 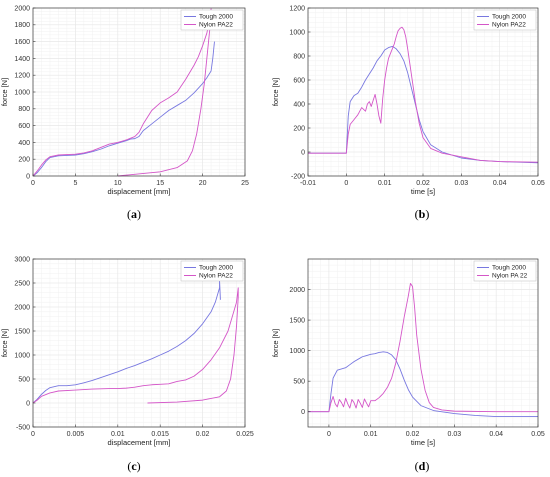 What do you see at coordinates (160, 434) in the screenshot?
I see `x-tick-label: 0.015` at bounding box center [160, 434].